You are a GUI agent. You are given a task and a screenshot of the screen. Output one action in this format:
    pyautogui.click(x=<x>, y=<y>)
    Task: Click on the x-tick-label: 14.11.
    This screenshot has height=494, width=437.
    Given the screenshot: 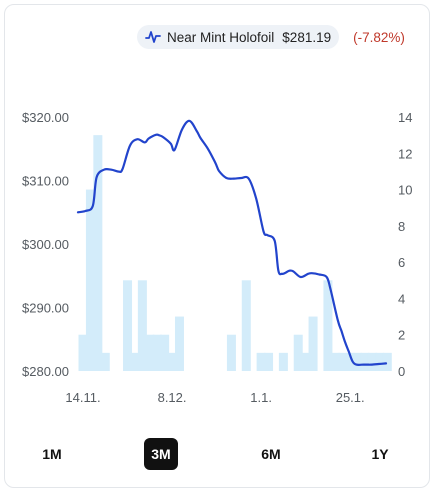 What is the action you would take?
    pyautogui.click(x=82, y=397)
    